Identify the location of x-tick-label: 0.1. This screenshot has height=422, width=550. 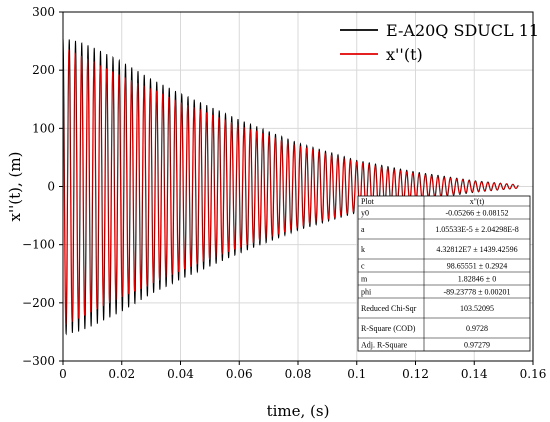
(356, 374).